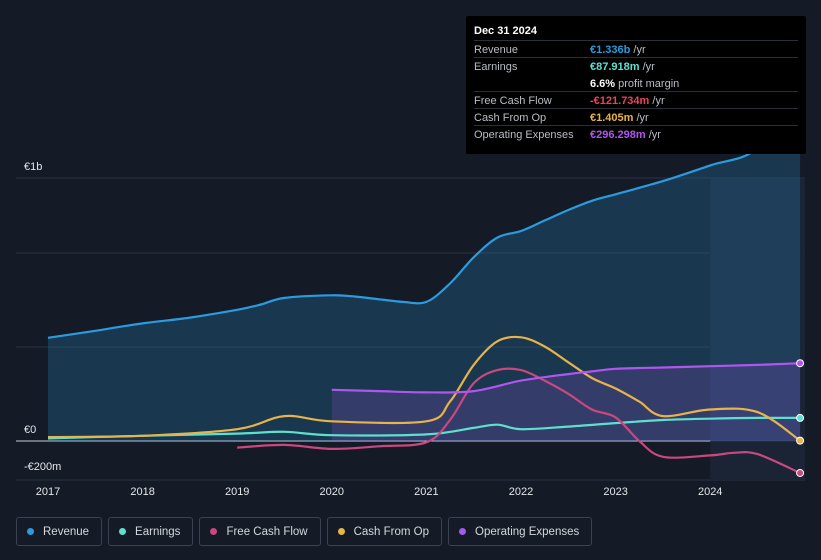  I want to click on legend-label: Operating Expenses, so click(527, 531).